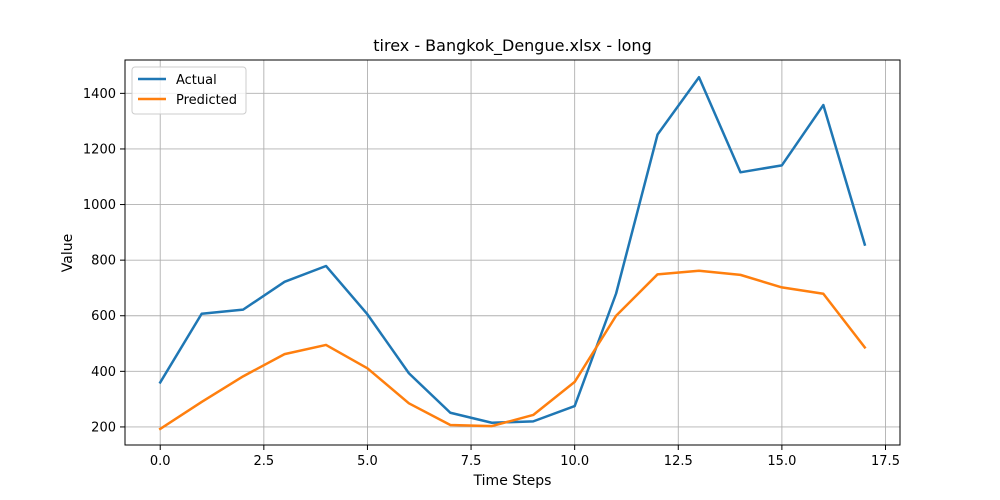  What do you see at coordinates (160, 461) in the screenshot?
I see `x-tick-label: 0.0` at bounding box center [160, 461].